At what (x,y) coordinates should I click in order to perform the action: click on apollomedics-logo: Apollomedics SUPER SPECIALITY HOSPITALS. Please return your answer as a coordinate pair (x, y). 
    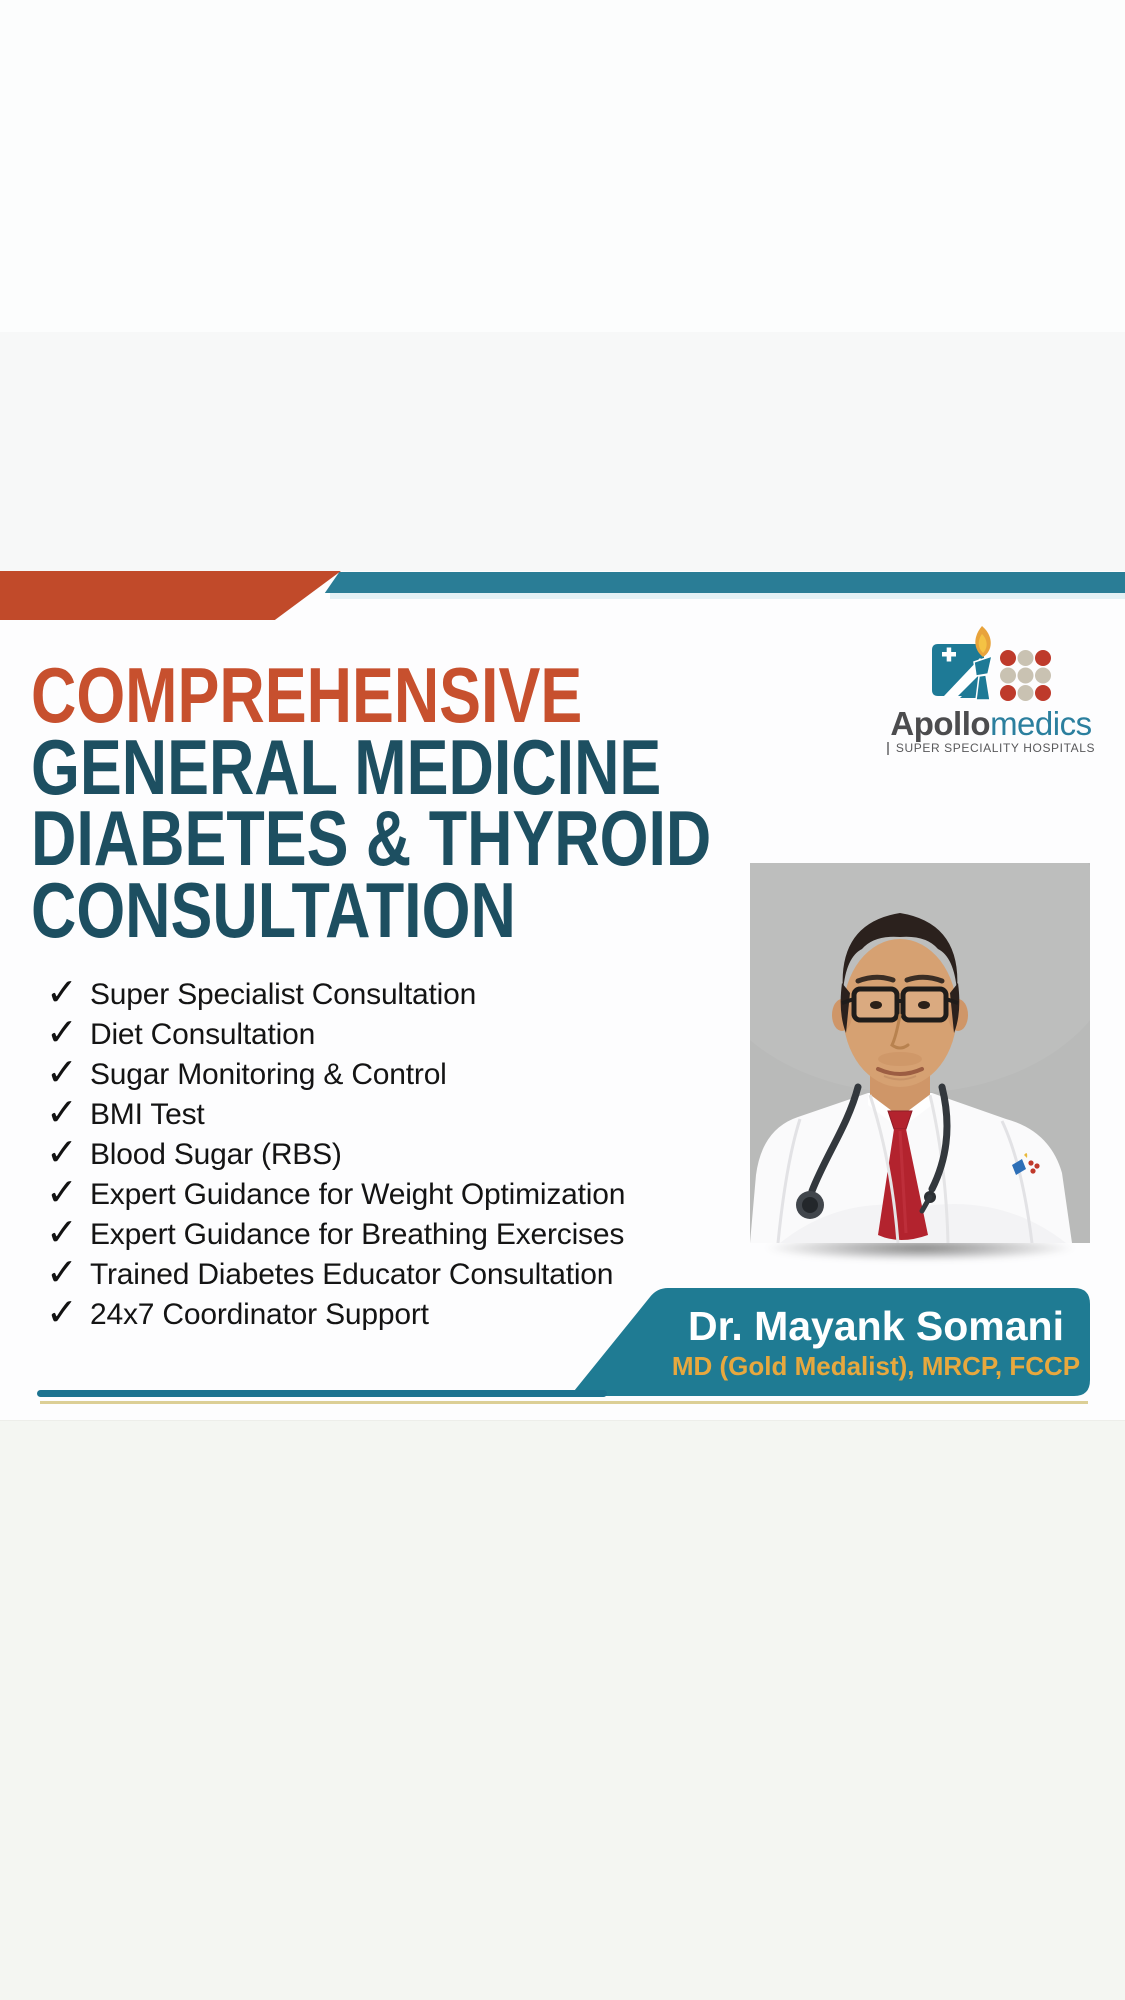
    Looking at the image, I should click on (991, 690).